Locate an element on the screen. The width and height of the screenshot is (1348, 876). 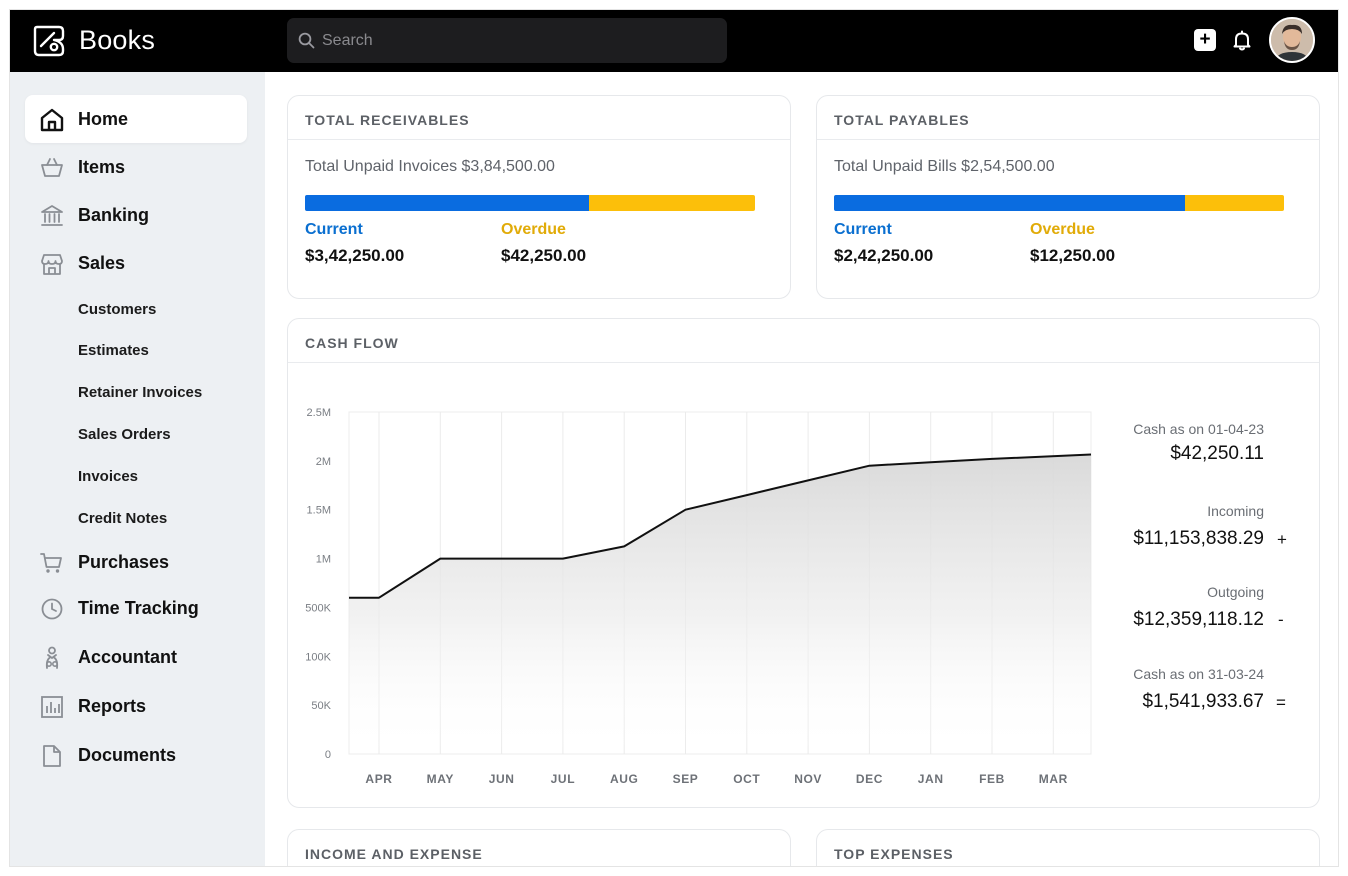
closing-cash-value: $1,541,933.67 is located at coordinates (1203, 701).